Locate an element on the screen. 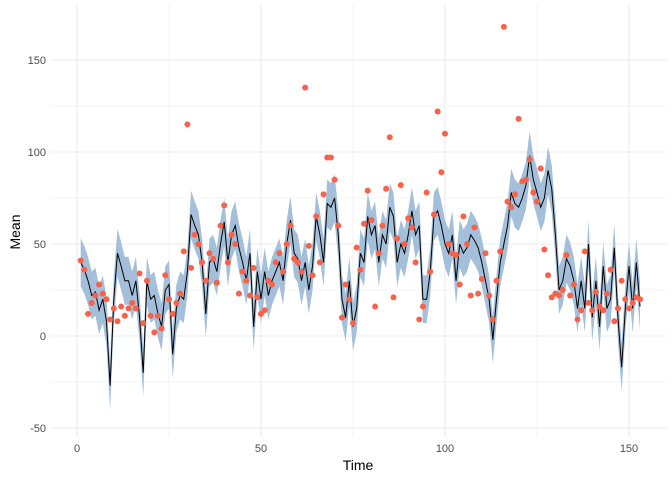  x-tick-label: 100 is located at coordinates (445, 449).